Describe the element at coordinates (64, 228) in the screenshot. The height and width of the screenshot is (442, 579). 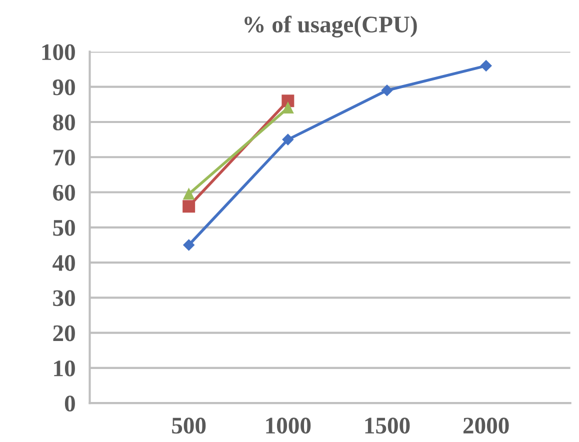
I see `y-tick-label: 50` at that location.